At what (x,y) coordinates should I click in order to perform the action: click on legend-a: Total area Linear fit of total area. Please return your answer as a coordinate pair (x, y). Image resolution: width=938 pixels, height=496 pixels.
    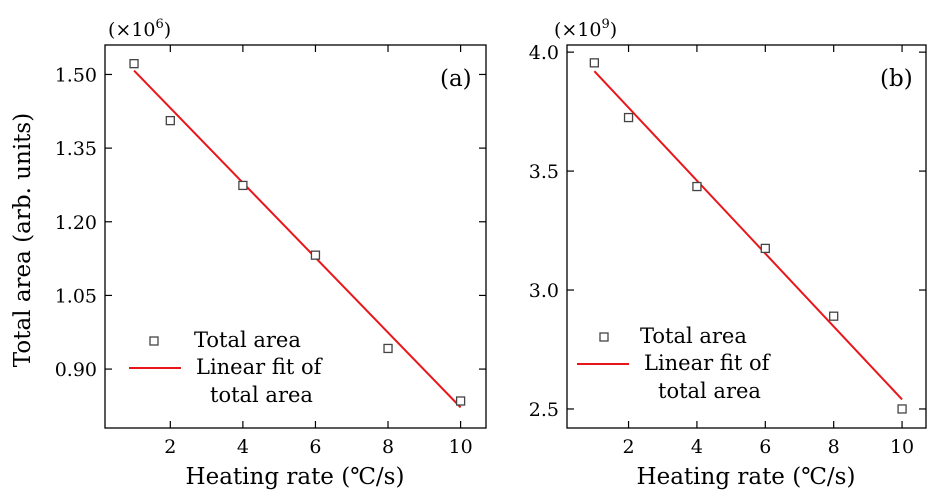
    Looking at the image, I should click on (226, 367).